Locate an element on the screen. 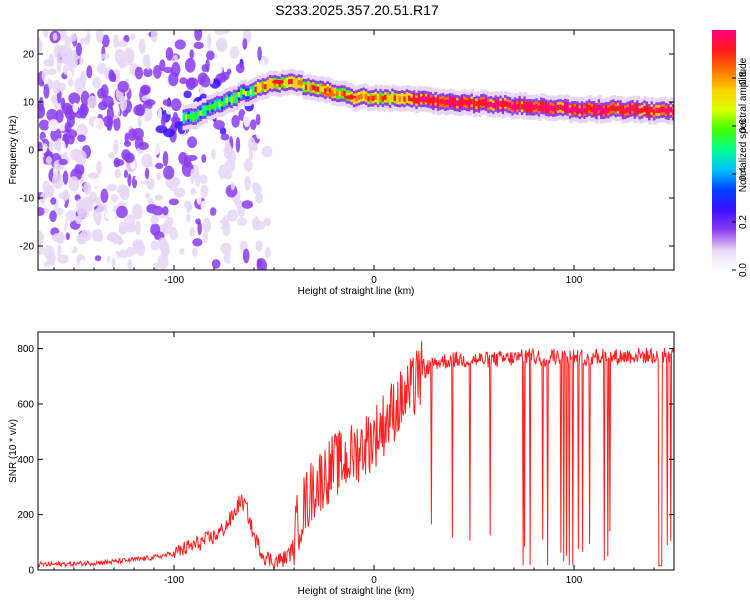 The image size is (750, 600). heatmap-y-tick-label: -10 is located at coordinates (27, 199).